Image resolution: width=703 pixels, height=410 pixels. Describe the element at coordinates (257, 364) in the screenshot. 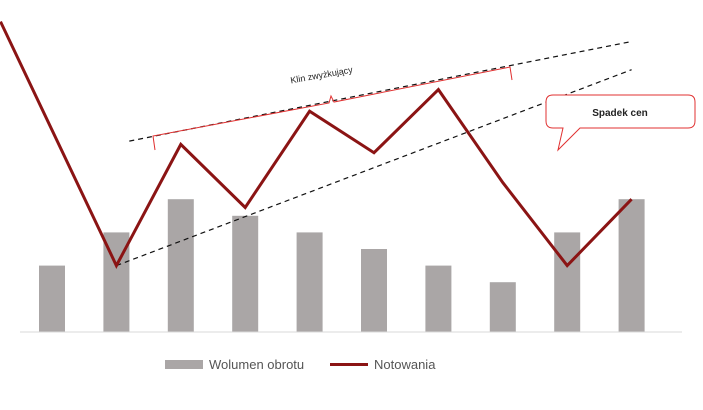

I see `legend-label-volume: Wolumen obrotu` at that location.